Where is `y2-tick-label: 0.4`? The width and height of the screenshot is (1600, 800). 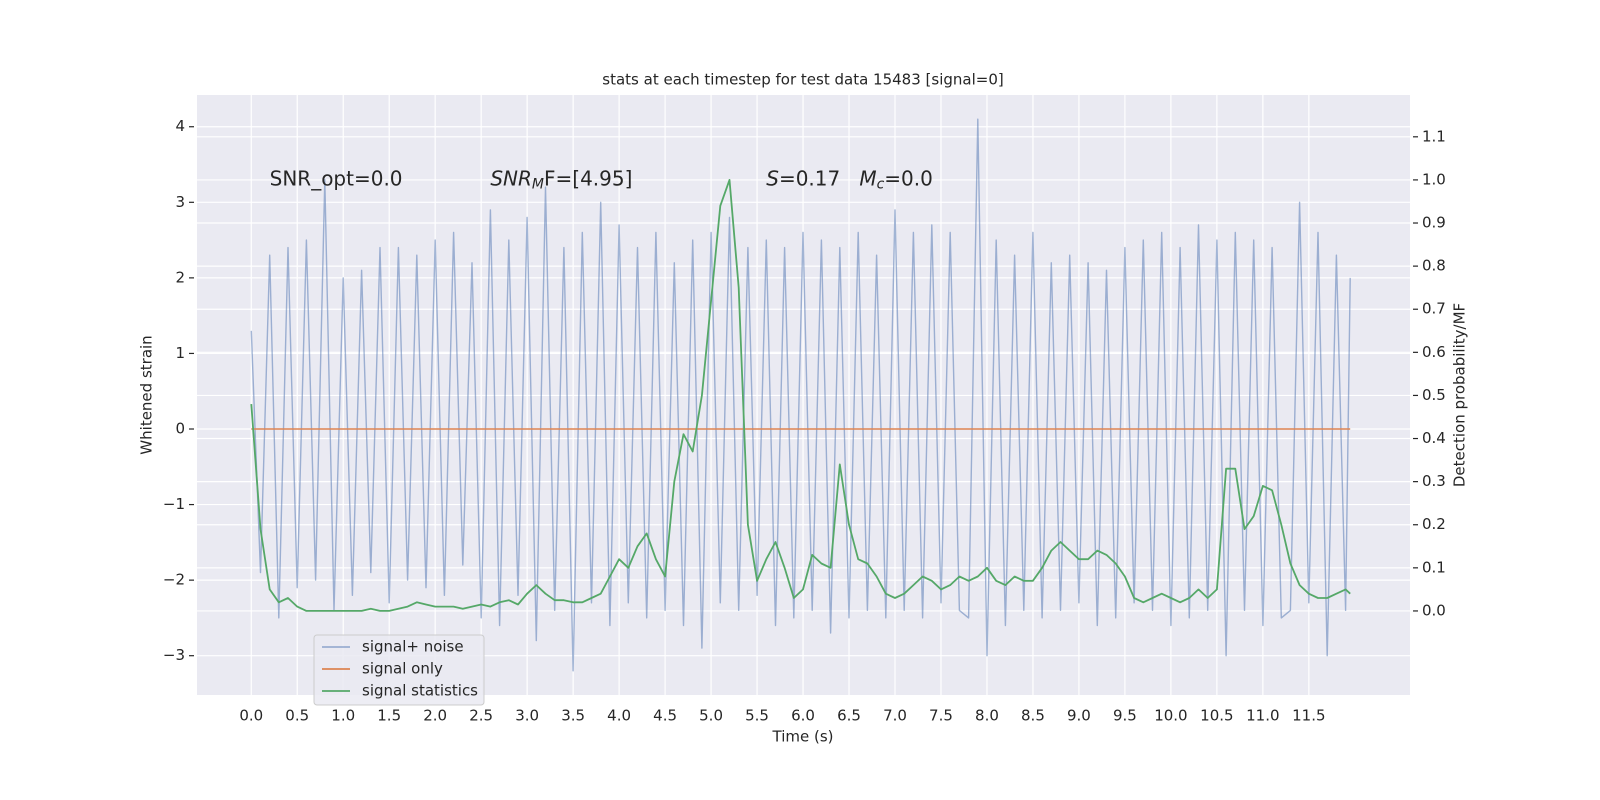 y2-tick-label: 0.4 is located at coordinates (1434, 438).